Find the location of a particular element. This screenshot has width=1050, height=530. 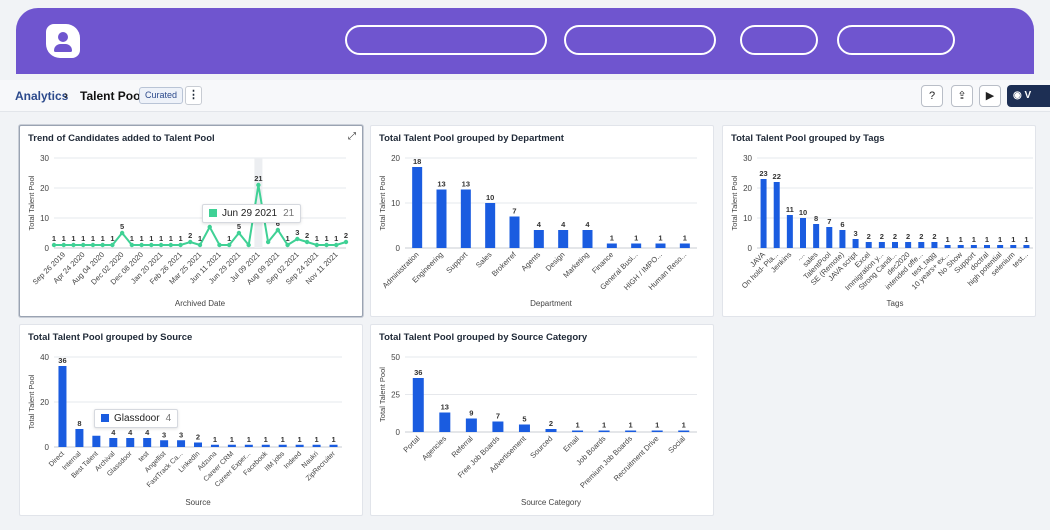

share-icon: ⇪ is located at coordinates (962, 96).